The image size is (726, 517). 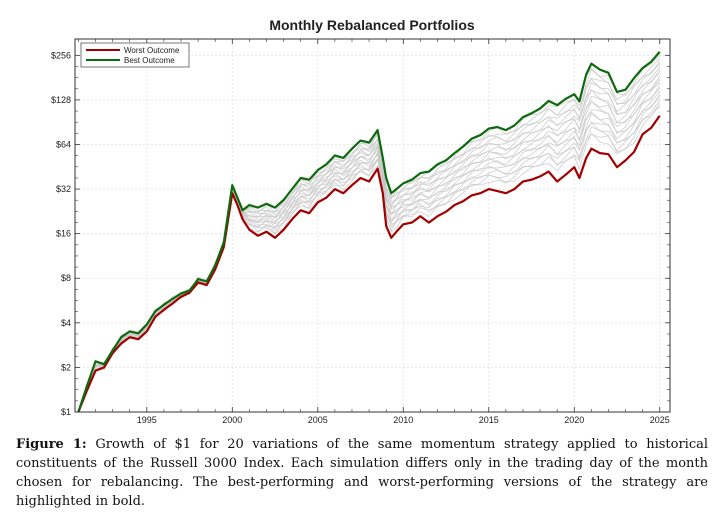 I want to click on x-tick-label: 2020, so click(x=574, y=420).